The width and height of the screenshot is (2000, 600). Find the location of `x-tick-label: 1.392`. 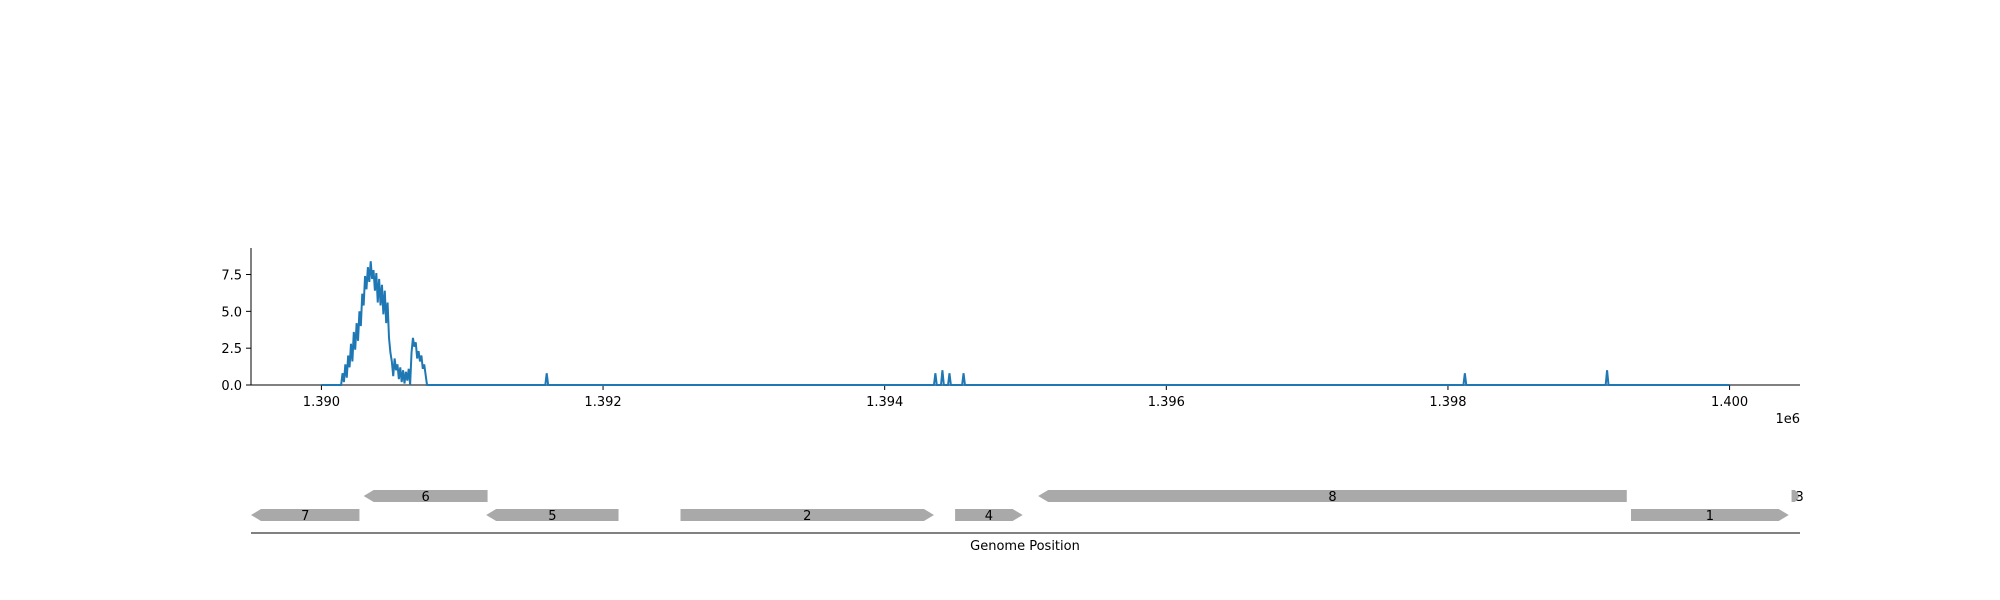

x-tick-label: 1.392 is located at coordinates (602, 402).